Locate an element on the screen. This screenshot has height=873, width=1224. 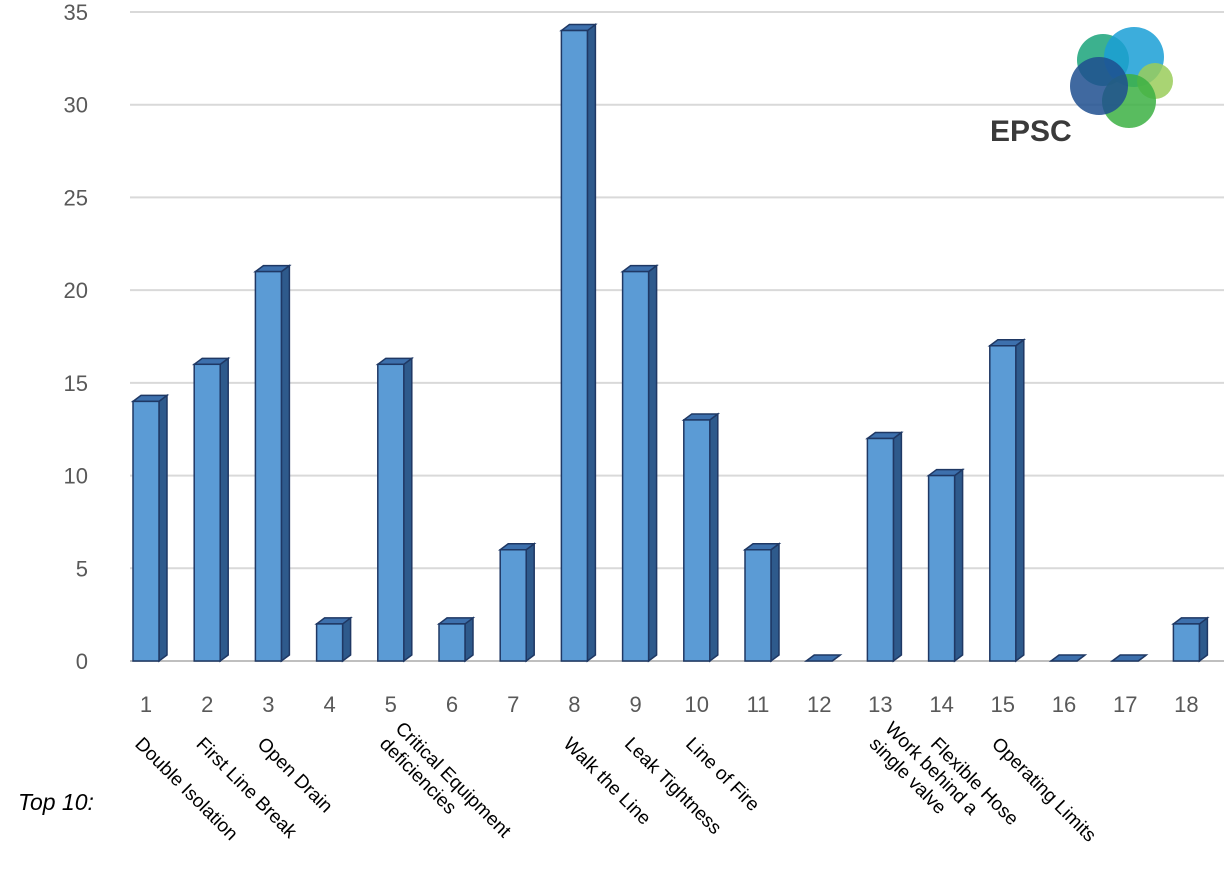
x-tick-label: 17 is located at coordinates (1125, 704).